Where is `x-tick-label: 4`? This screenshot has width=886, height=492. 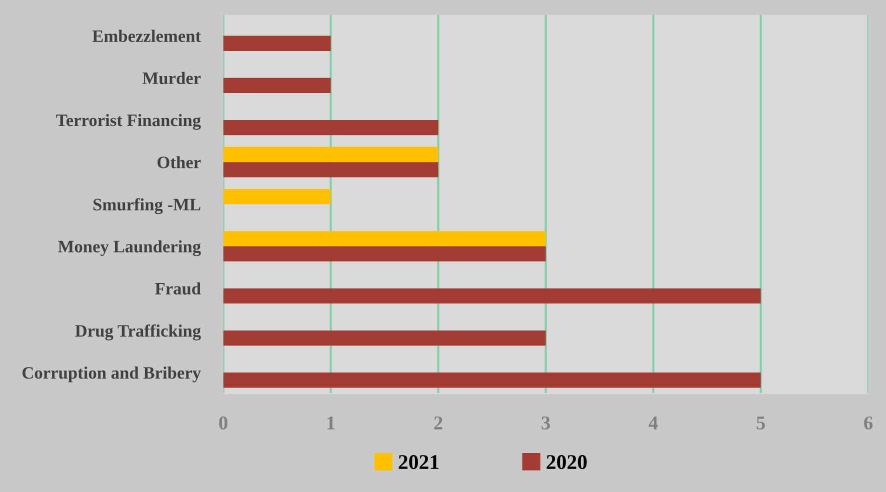
x-tick-label: 4 is located at coordinates (653, 423).